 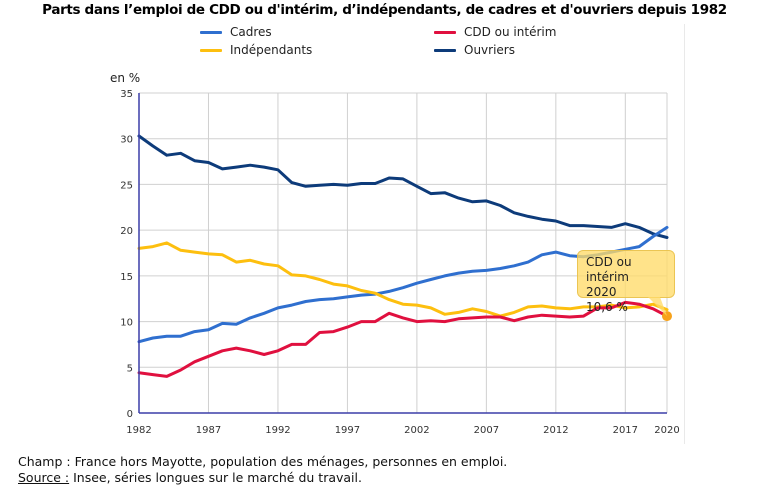 What do you see at coordinates (666, 430) in the screenshot?
I see `x-tick-label: 2020` at bounding box center [666, 430].